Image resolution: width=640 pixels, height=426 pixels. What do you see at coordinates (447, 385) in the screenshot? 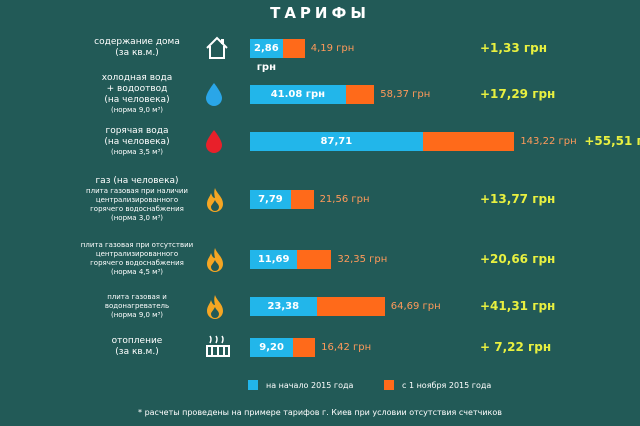
I see `legend-new-label: с 1 ноября 2015 года` at bounding box center [447, 385].